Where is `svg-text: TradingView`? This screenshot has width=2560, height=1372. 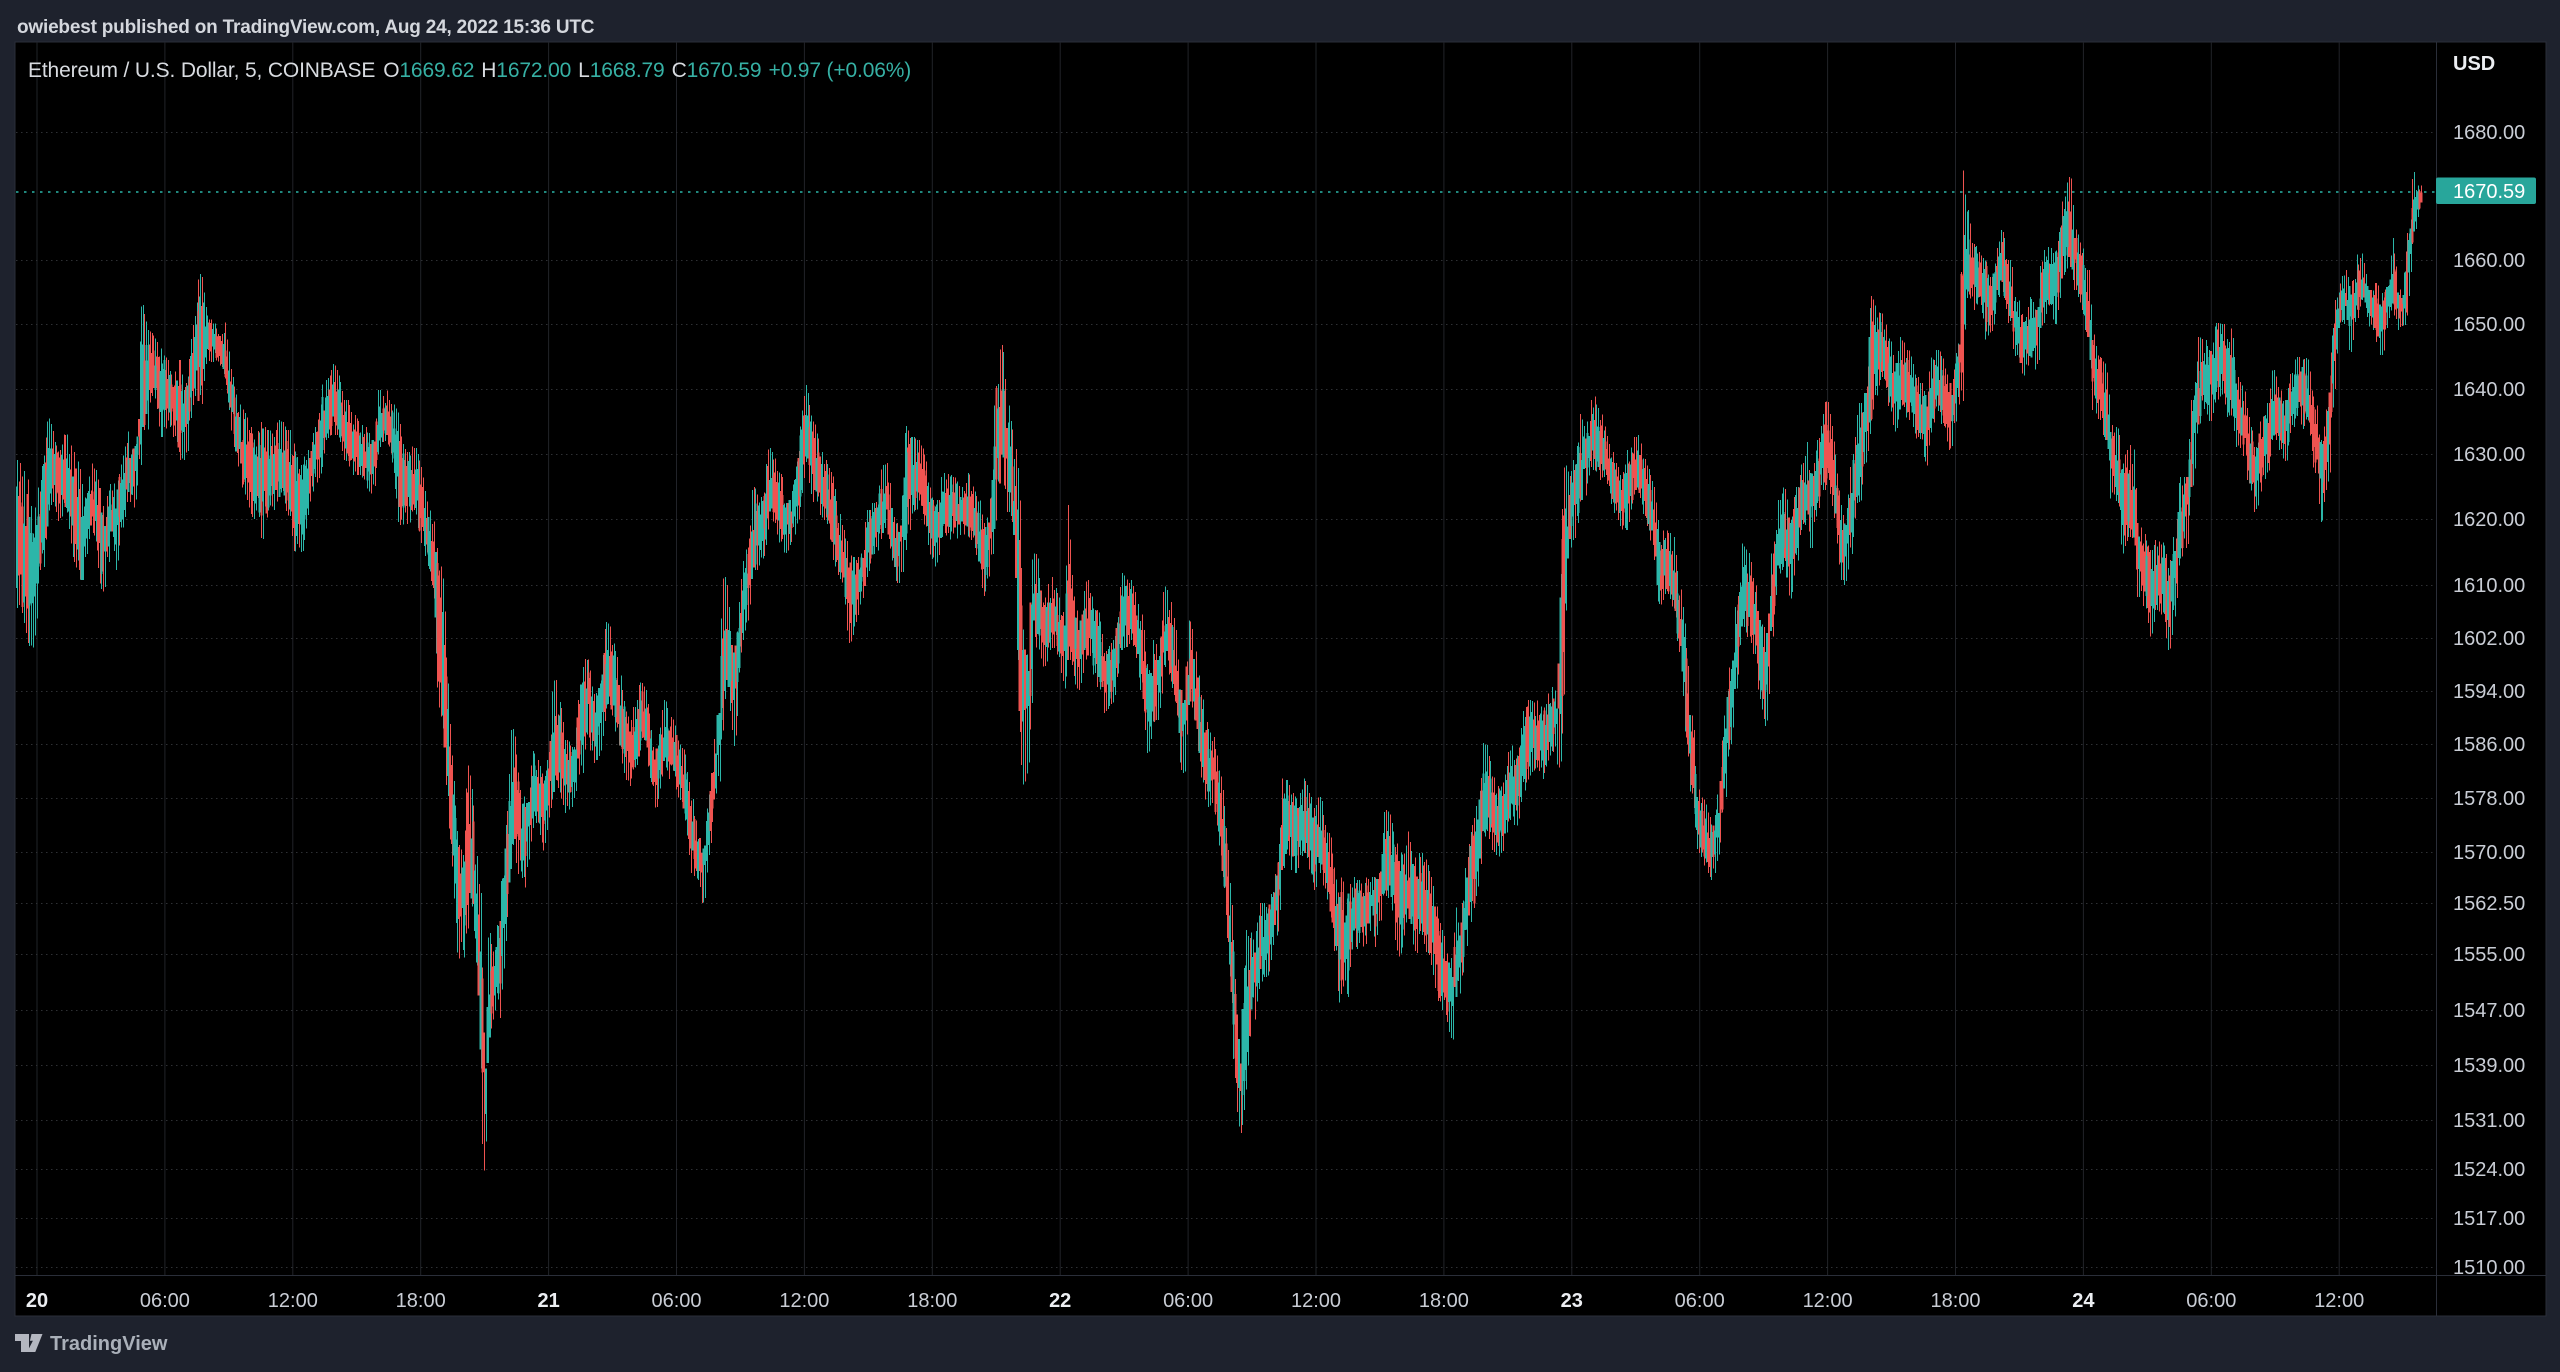
svg-text: TradingView is located at coordinates (109, 1344).